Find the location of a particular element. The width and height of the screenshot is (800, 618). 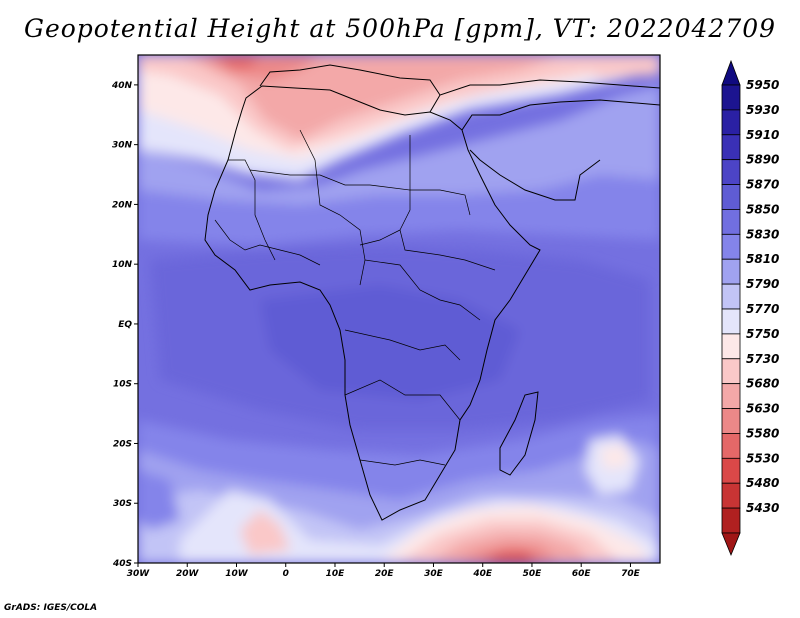

colorbar-label: 5580 is located at coordinates (762, 433).